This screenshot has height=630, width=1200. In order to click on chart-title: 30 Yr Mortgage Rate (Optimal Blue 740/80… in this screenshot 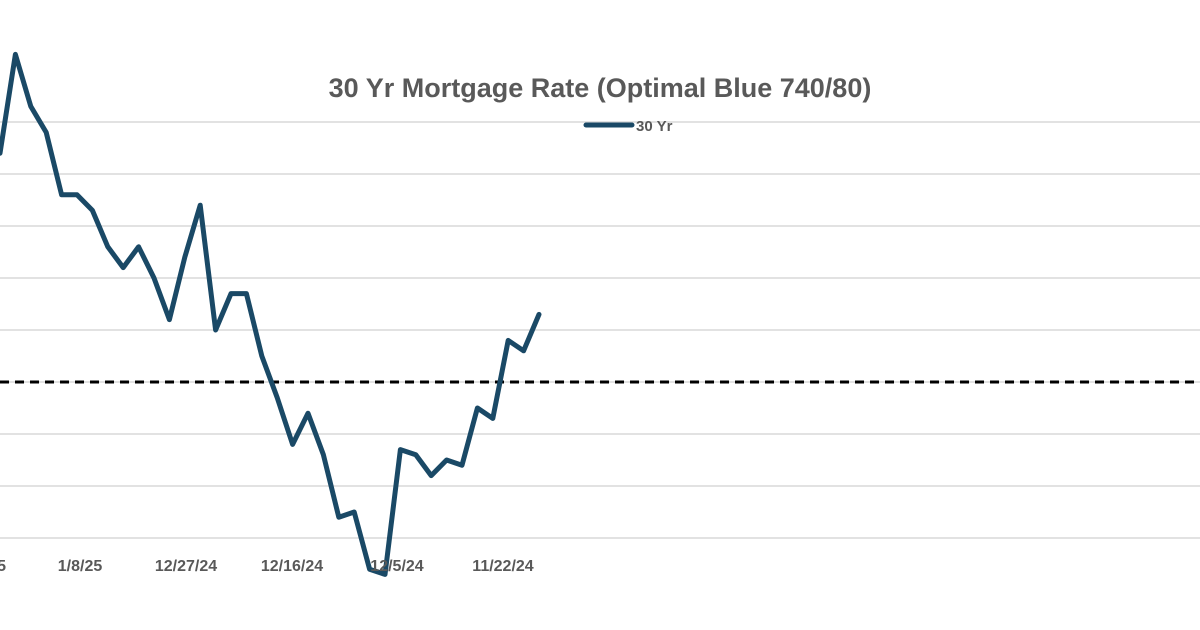, I will do `click(600, 88)`.